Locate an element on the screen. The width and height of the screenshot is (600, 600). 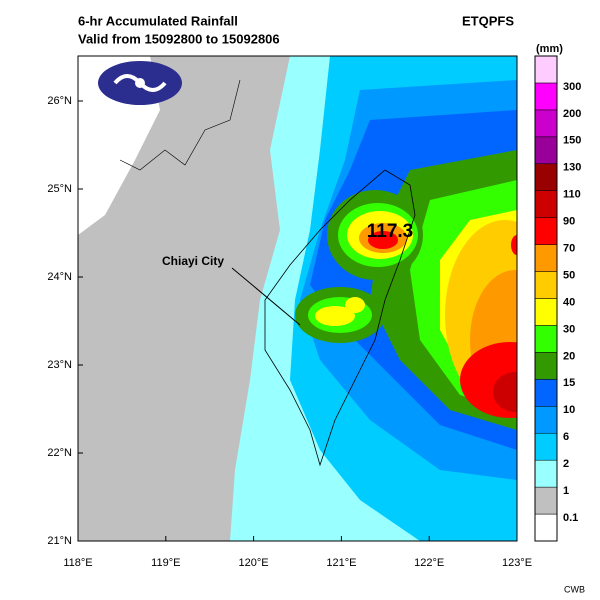
legend-label: 15 is located at coordinates (569, 383).